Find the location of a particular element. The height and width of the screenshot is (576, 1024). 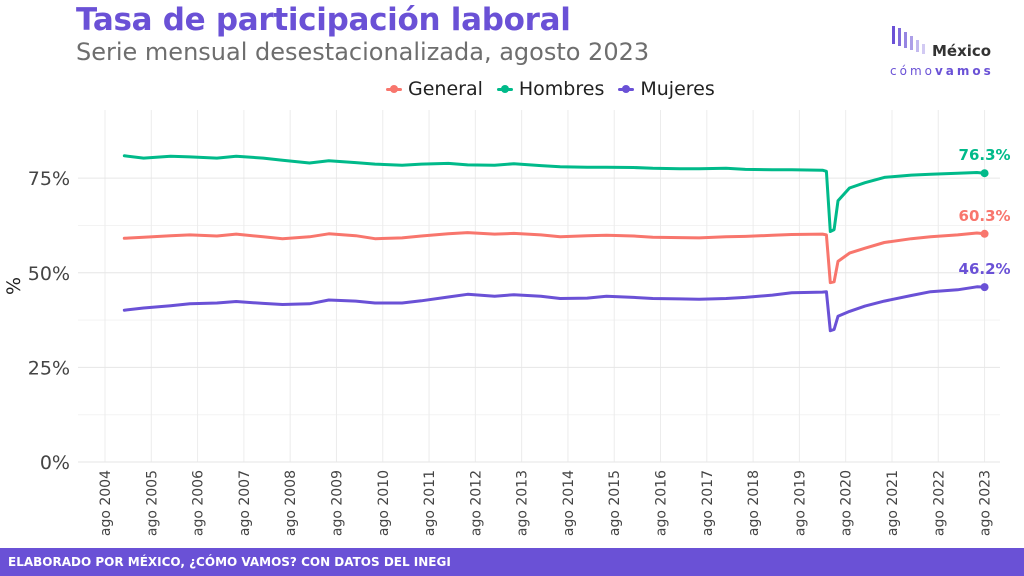

legend-key-general is located at coordinates (394, 89).